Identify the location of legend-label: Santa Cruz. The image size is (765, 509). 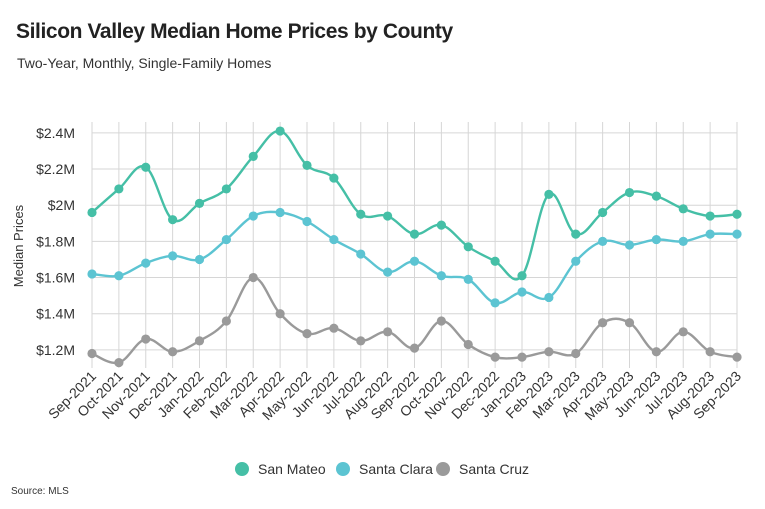
(494, 469).